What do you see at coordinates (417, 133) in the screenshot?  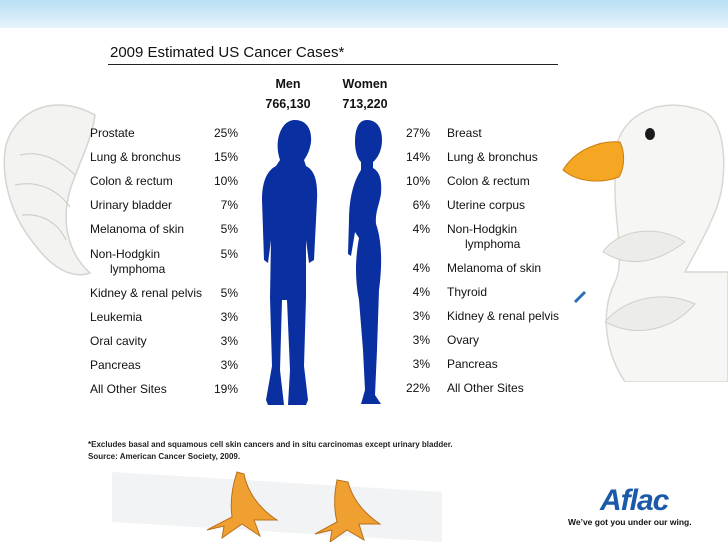 I see `site-pct: 27%` at bounding box center [417, 133].